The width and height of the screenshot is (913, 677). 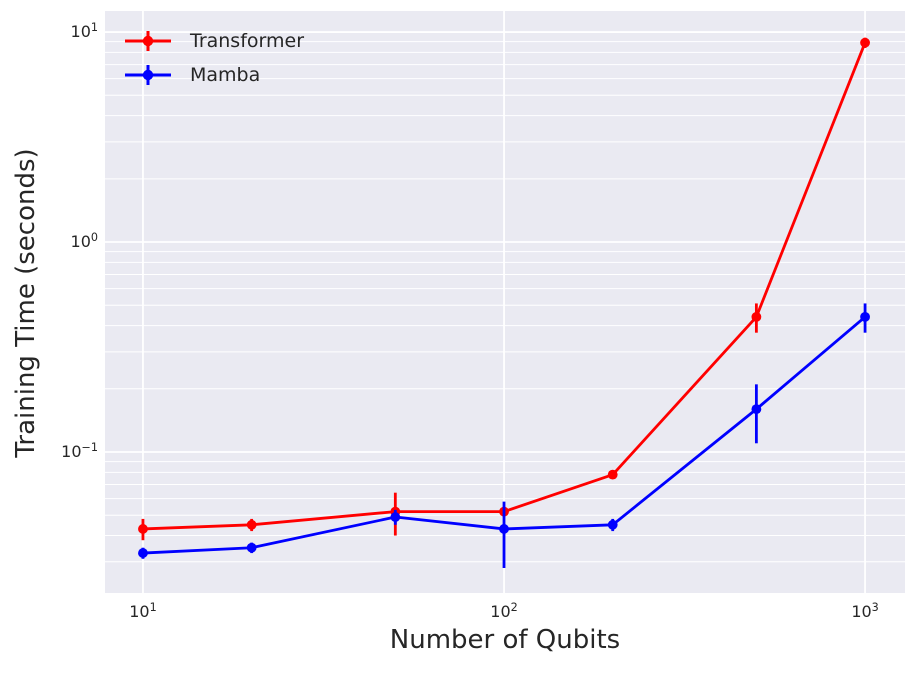 I want to click on legend-item-mamba: Mamba, so click(x=213, y=75).